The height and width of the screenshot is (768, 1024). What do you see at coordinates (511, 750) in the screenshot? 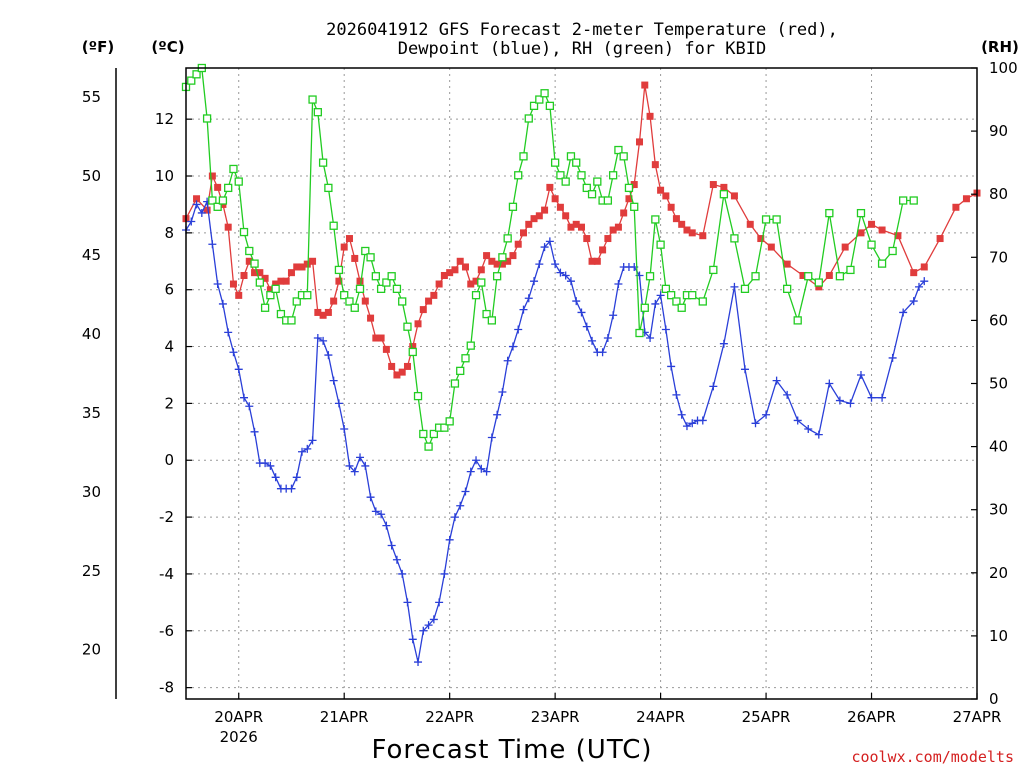
I see `x-axis-label: Forecast Time (UTC)` at bounding box center [511, 750].